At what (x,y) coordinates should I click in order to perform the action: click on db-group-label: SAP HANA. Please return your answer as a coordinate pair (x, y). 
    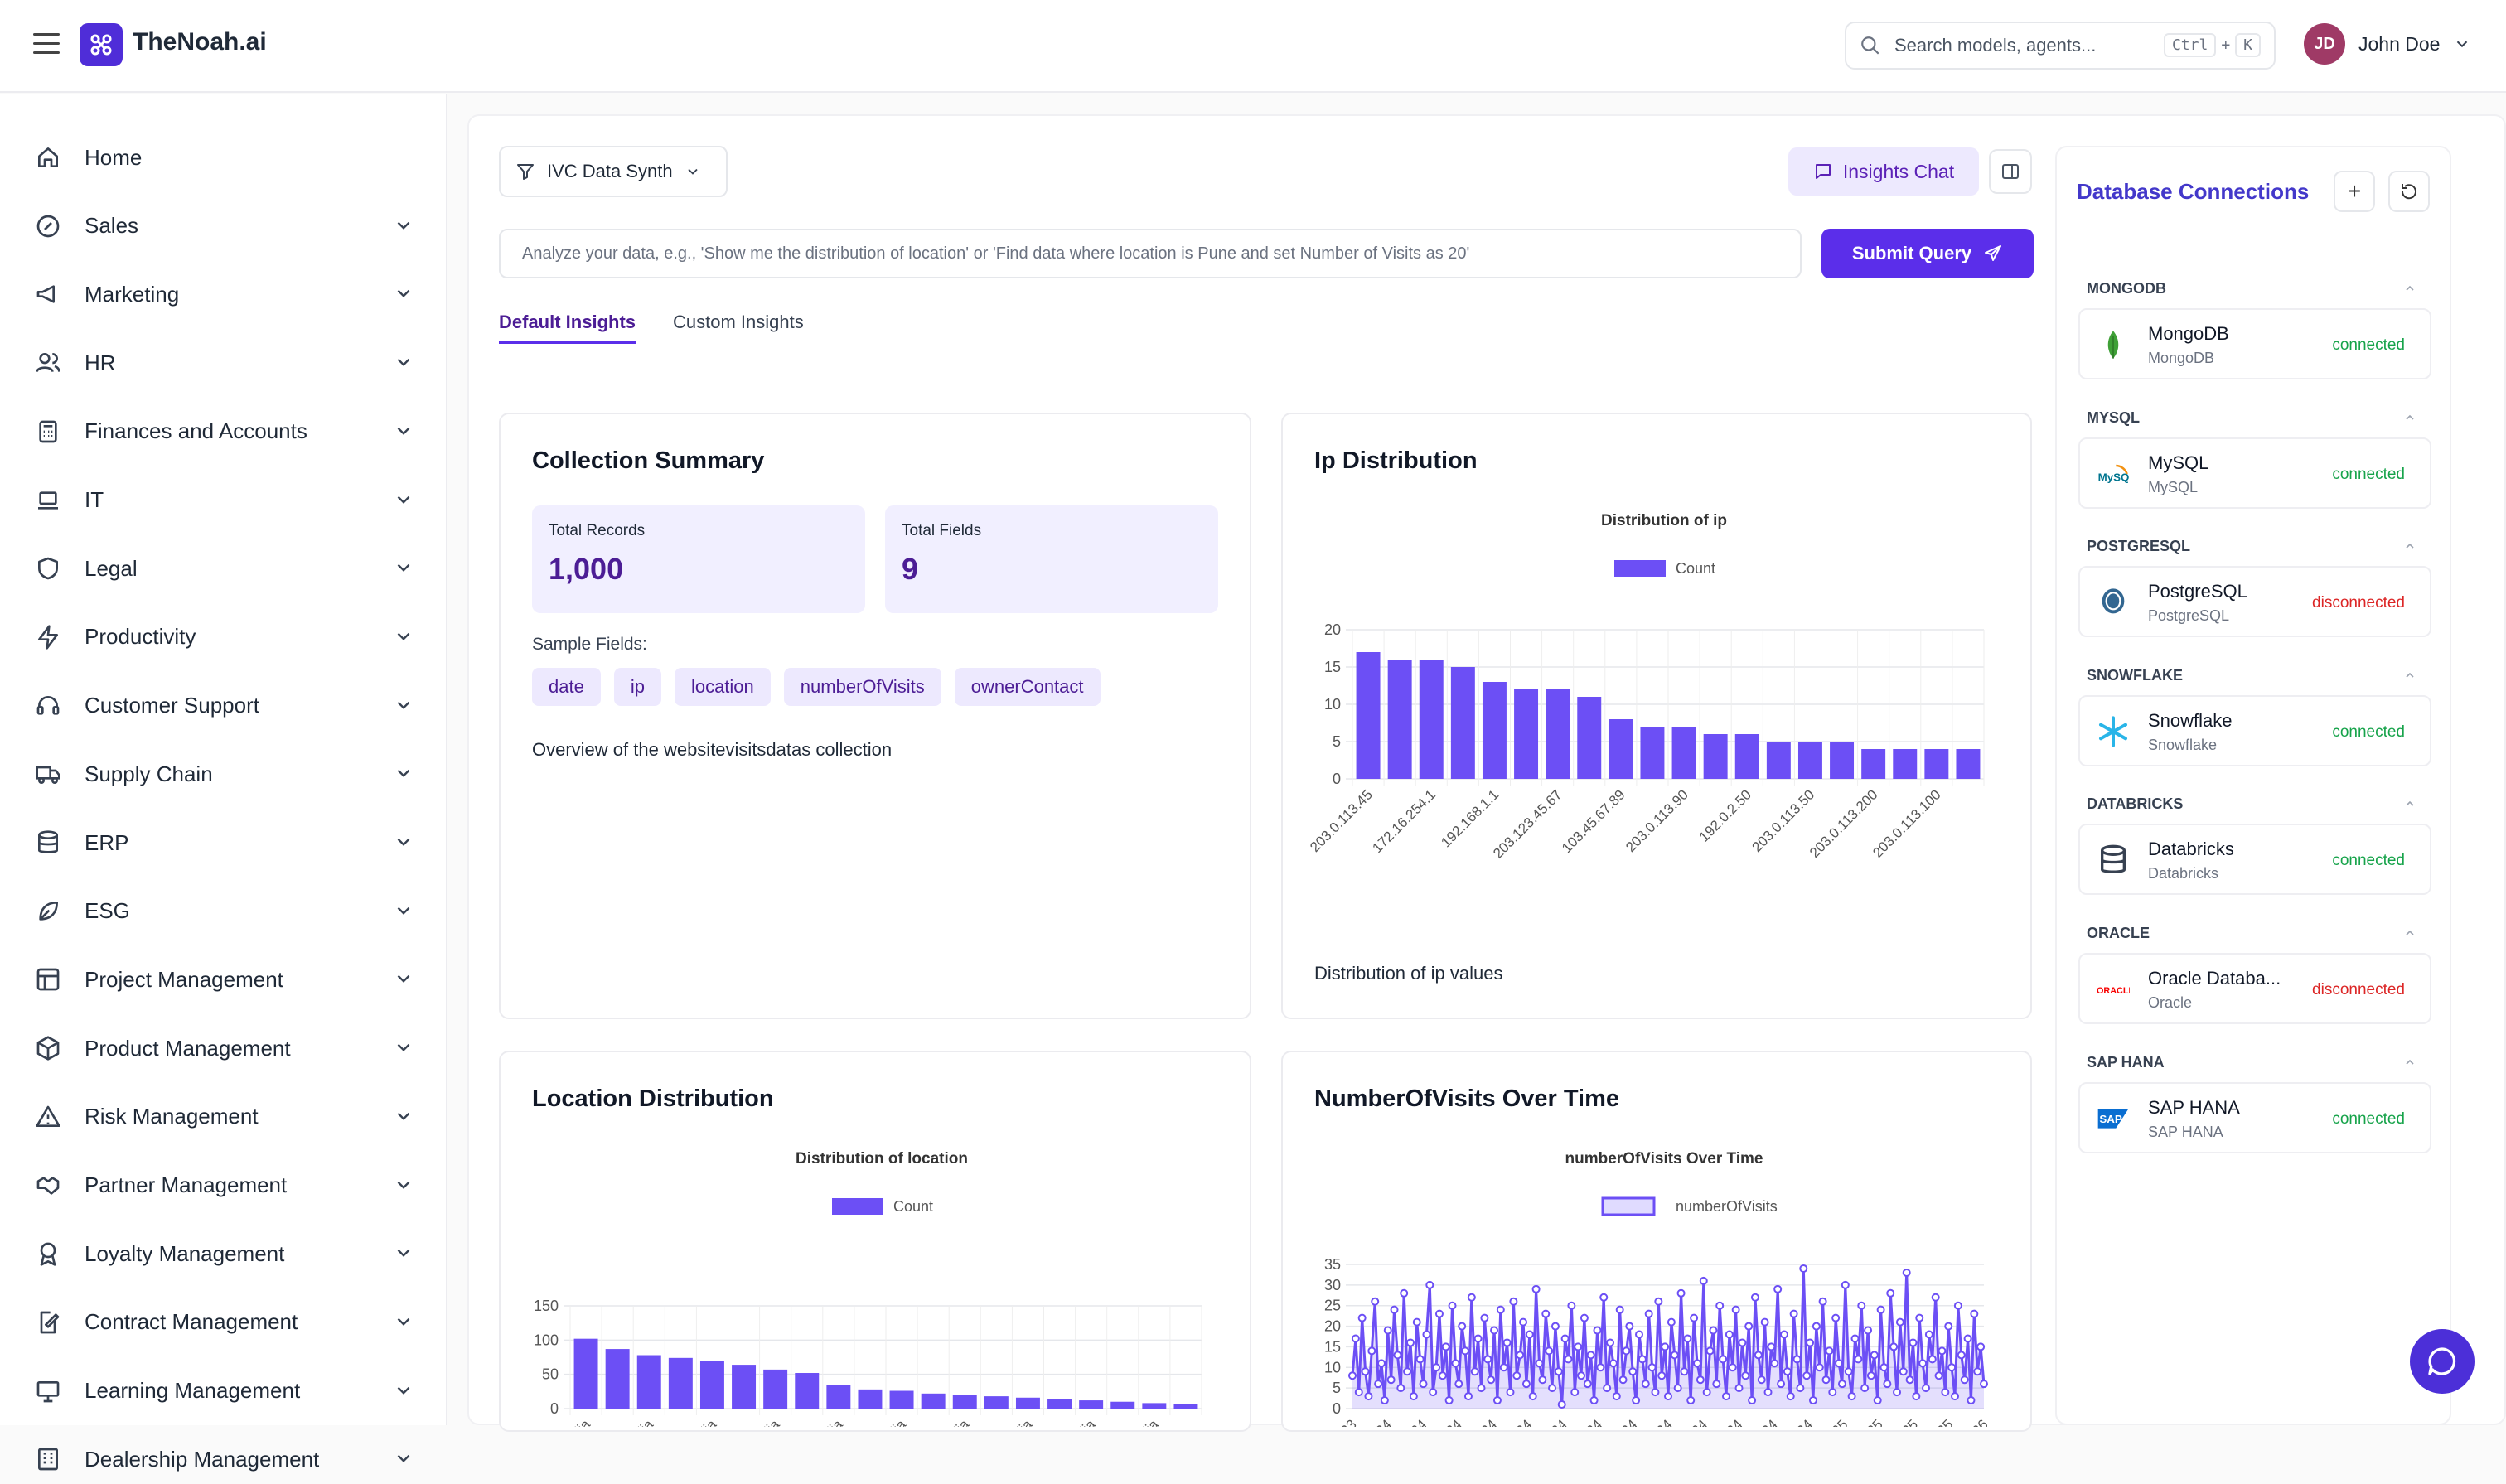
    Looking at the image, I should click on (2126, 1062).